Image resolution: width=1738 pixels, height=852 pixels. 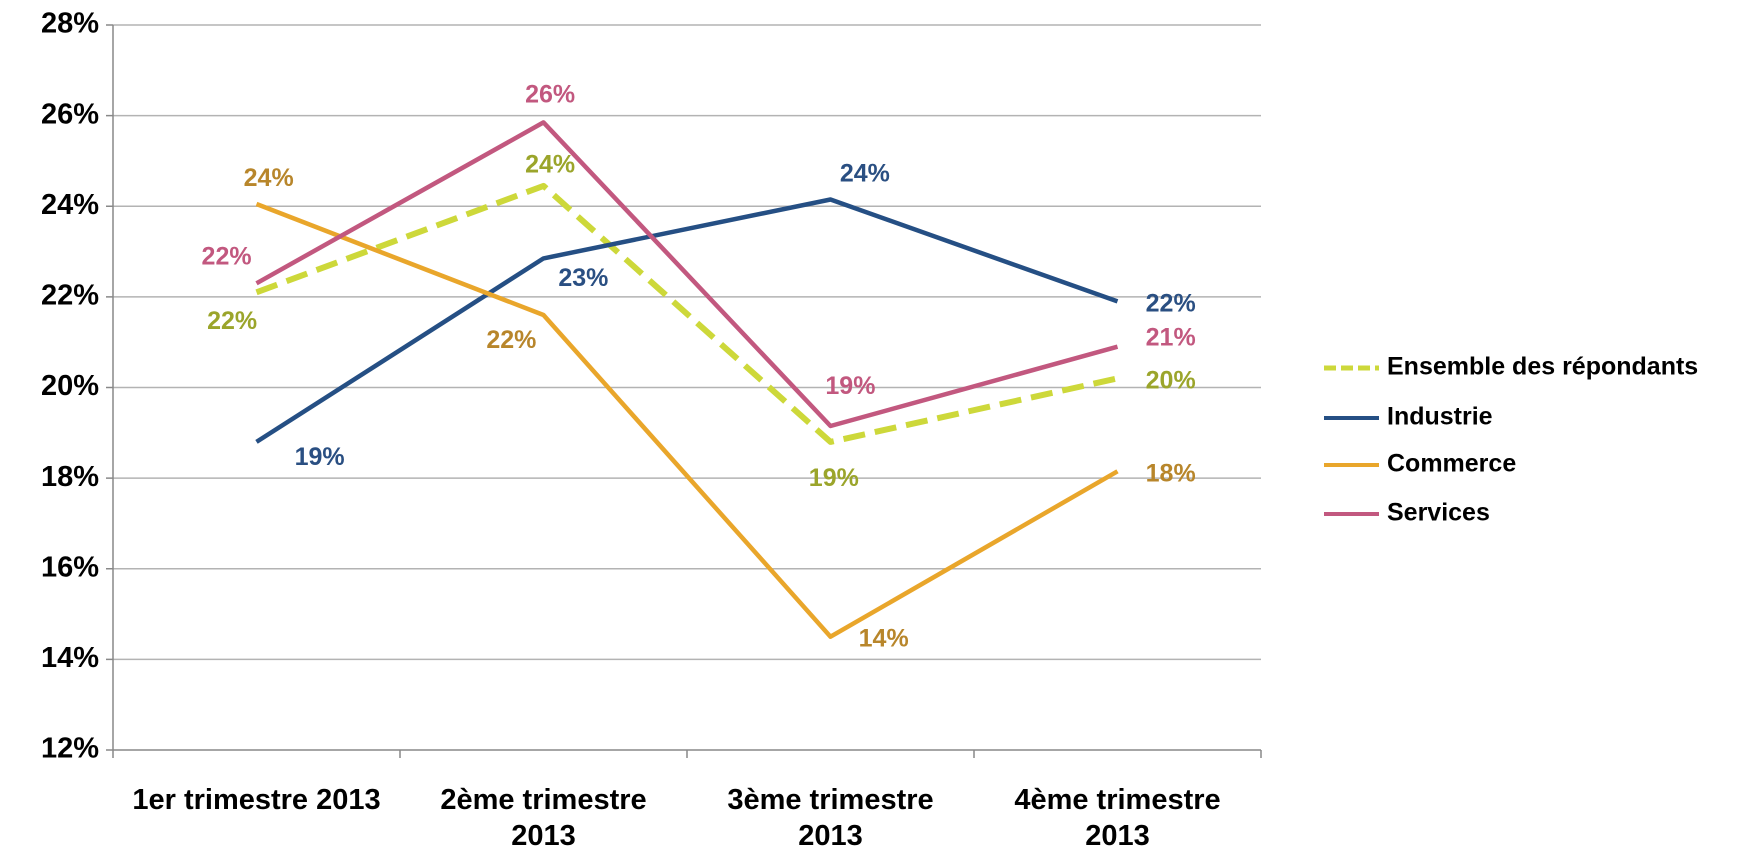 I want to click on data-label: 21%, so click(x=1171, y=338).